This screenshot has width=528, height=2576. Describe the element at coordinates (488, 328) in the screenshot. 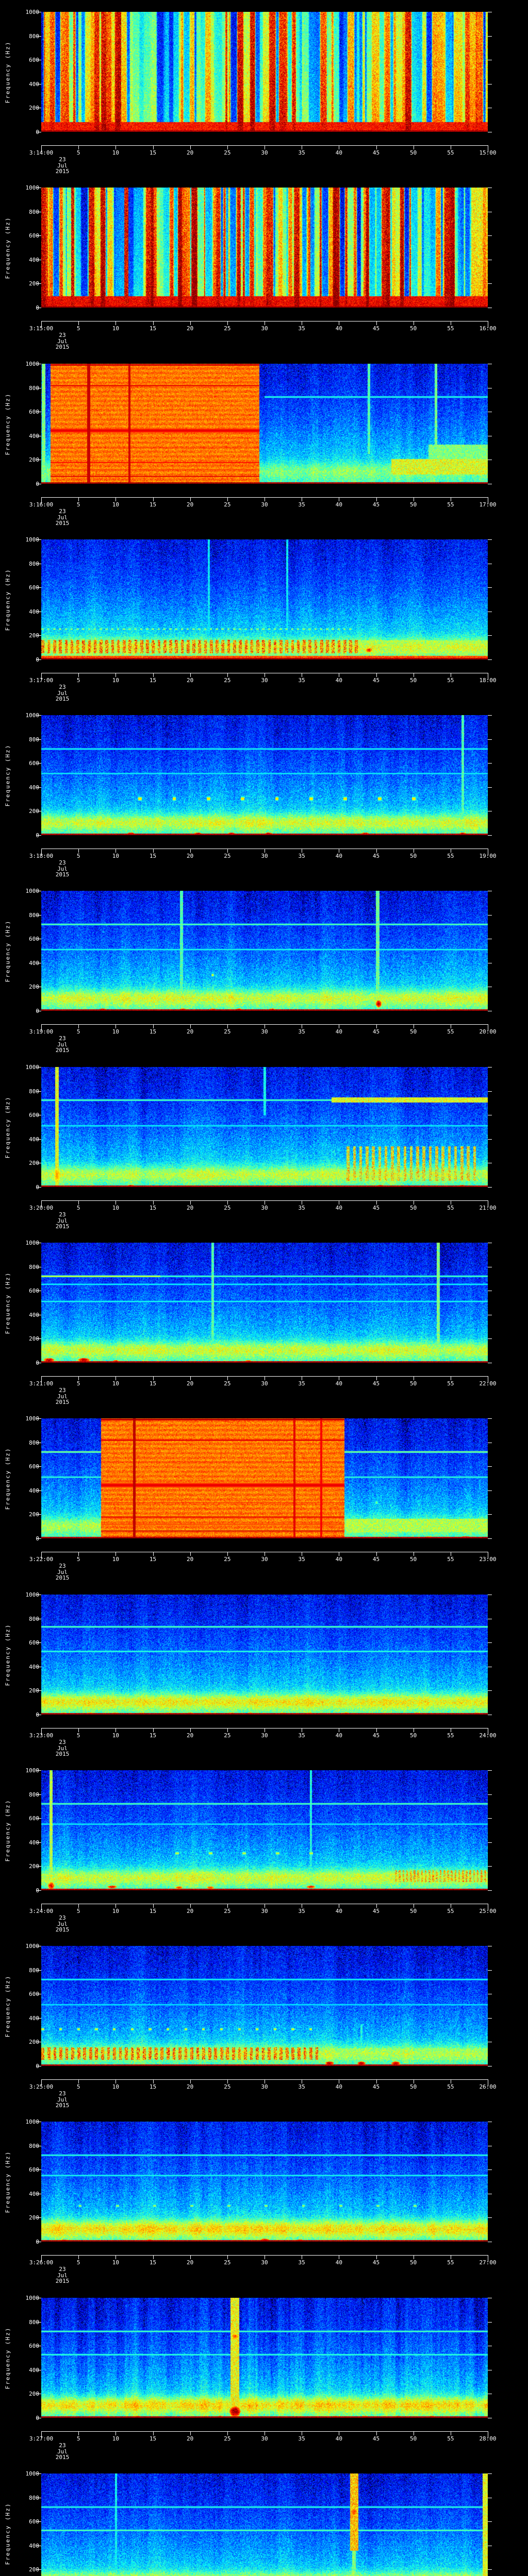

I see `x-tick-label: 16:00` at that location.